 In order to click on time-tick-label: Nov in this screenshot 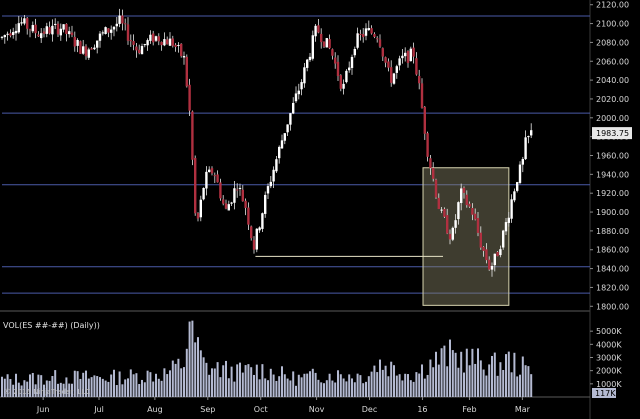, I will do `click(317, 409)`.